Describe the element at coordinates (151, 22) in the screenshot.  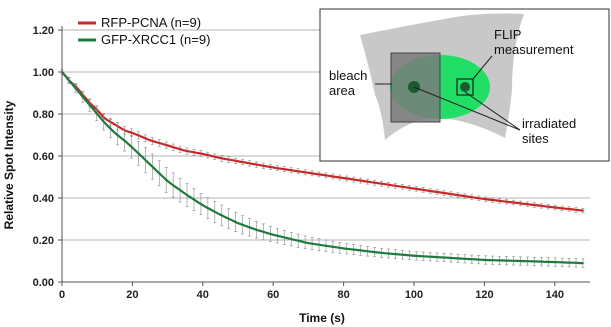
I see `legend-label-0: RFP-PCNA (n=9)` at that location.